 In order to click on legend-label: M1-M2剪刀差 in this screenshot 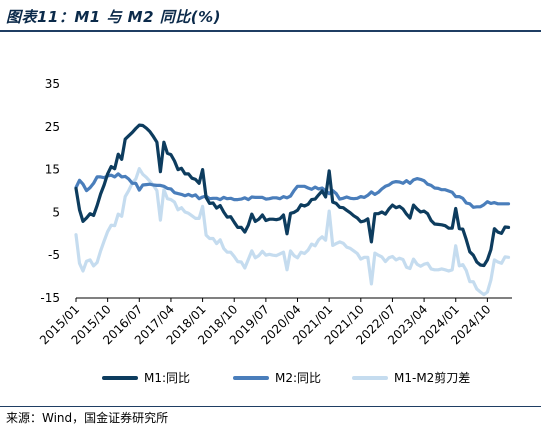, I will do `click(432, 377)`.